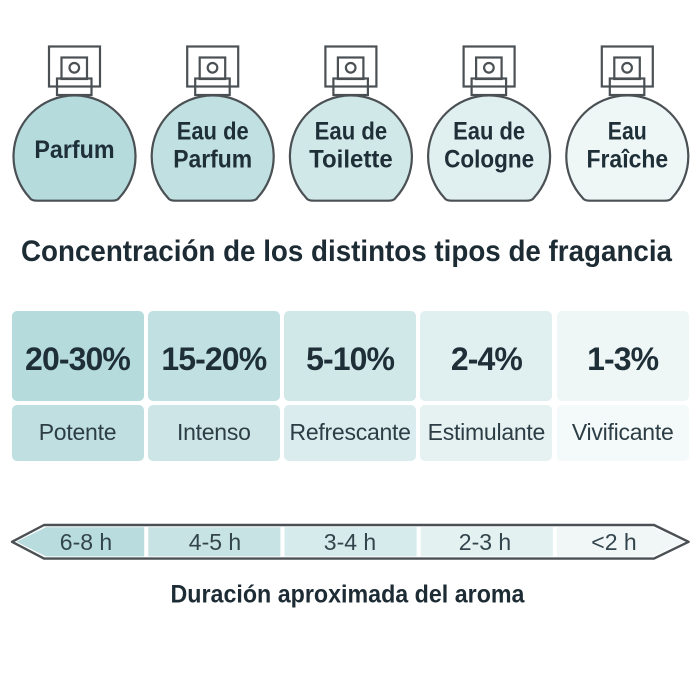  Describe the element at coordinates (348, 595) in the screenshot. I see `svg-text: Duración aproximada del aroma` at that location.